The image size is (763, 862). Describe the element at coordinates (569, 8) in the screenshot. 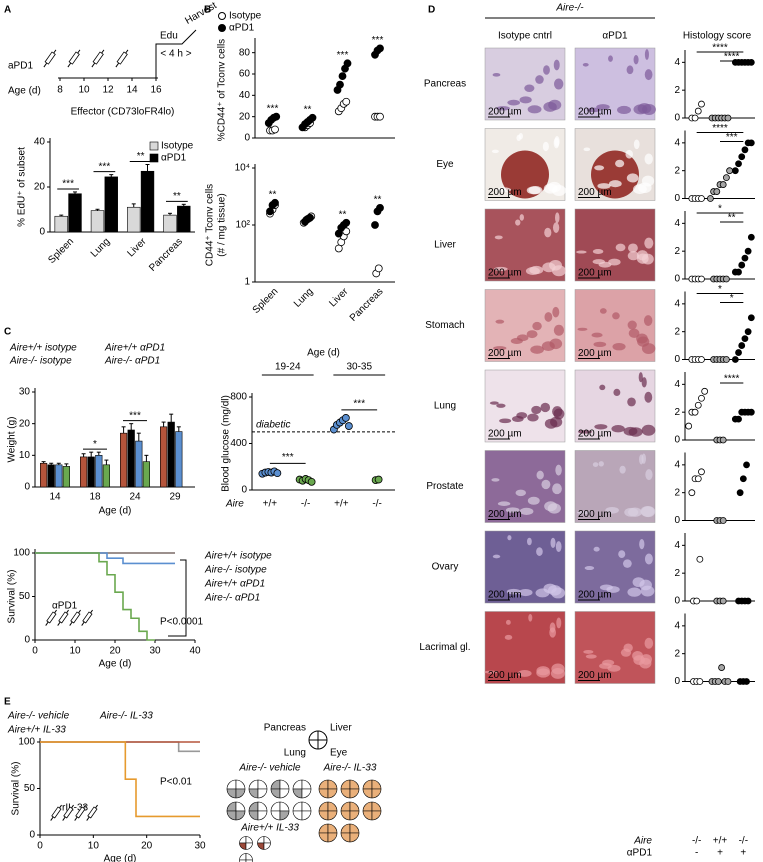

I see `genotype-header: Aire-/-` at that location.